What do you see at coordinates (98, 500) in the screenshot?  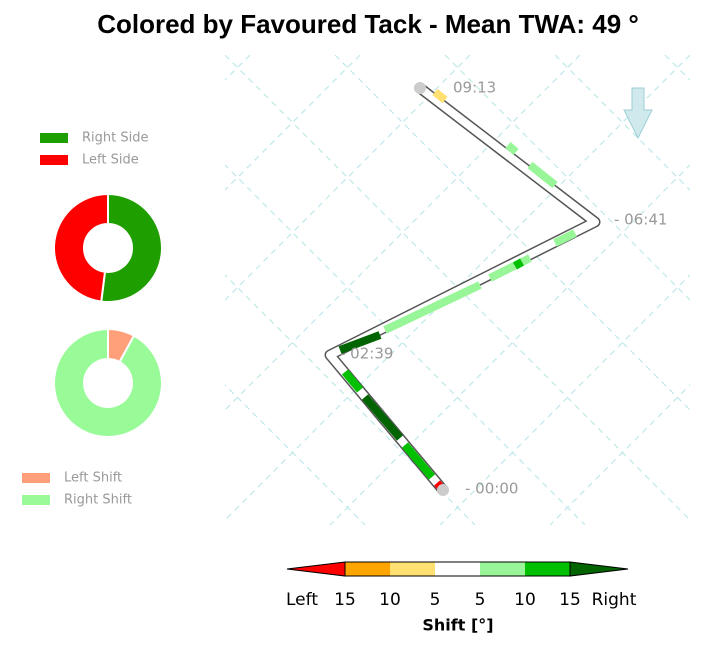 I see `legend-label: Right Shift` at bounding box center [98, 500].